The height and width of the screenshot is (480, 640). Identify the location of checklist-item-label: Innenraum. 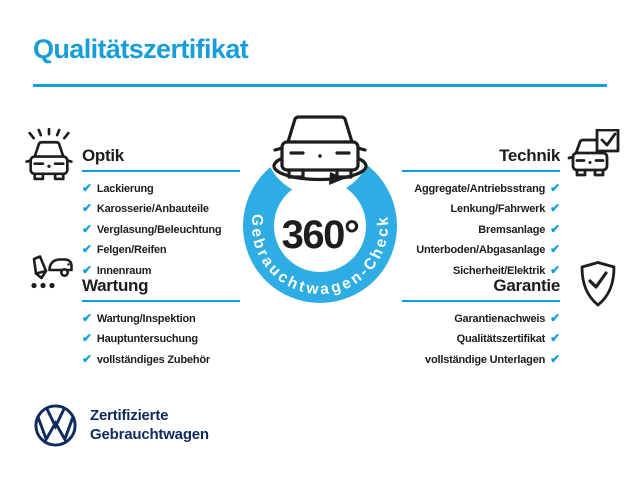
(124, 270).